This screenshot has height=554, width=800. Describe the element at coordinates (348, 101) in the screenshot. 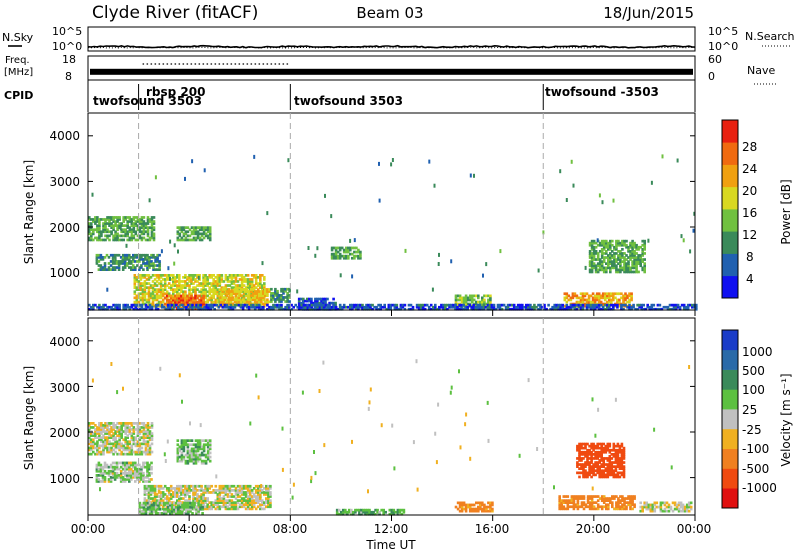

I see `cpid-mode-3: twofsound 3503` at that location.